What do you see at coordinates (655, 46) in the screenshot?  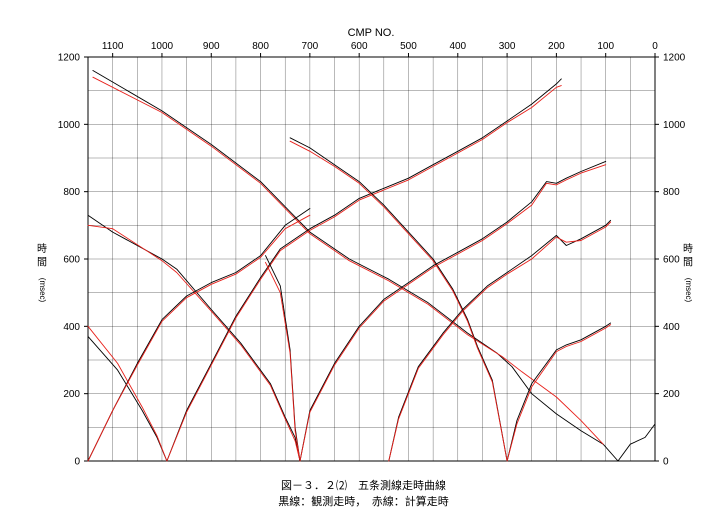 I see `x-tick-label: 0` at bounding box center [655, 46].